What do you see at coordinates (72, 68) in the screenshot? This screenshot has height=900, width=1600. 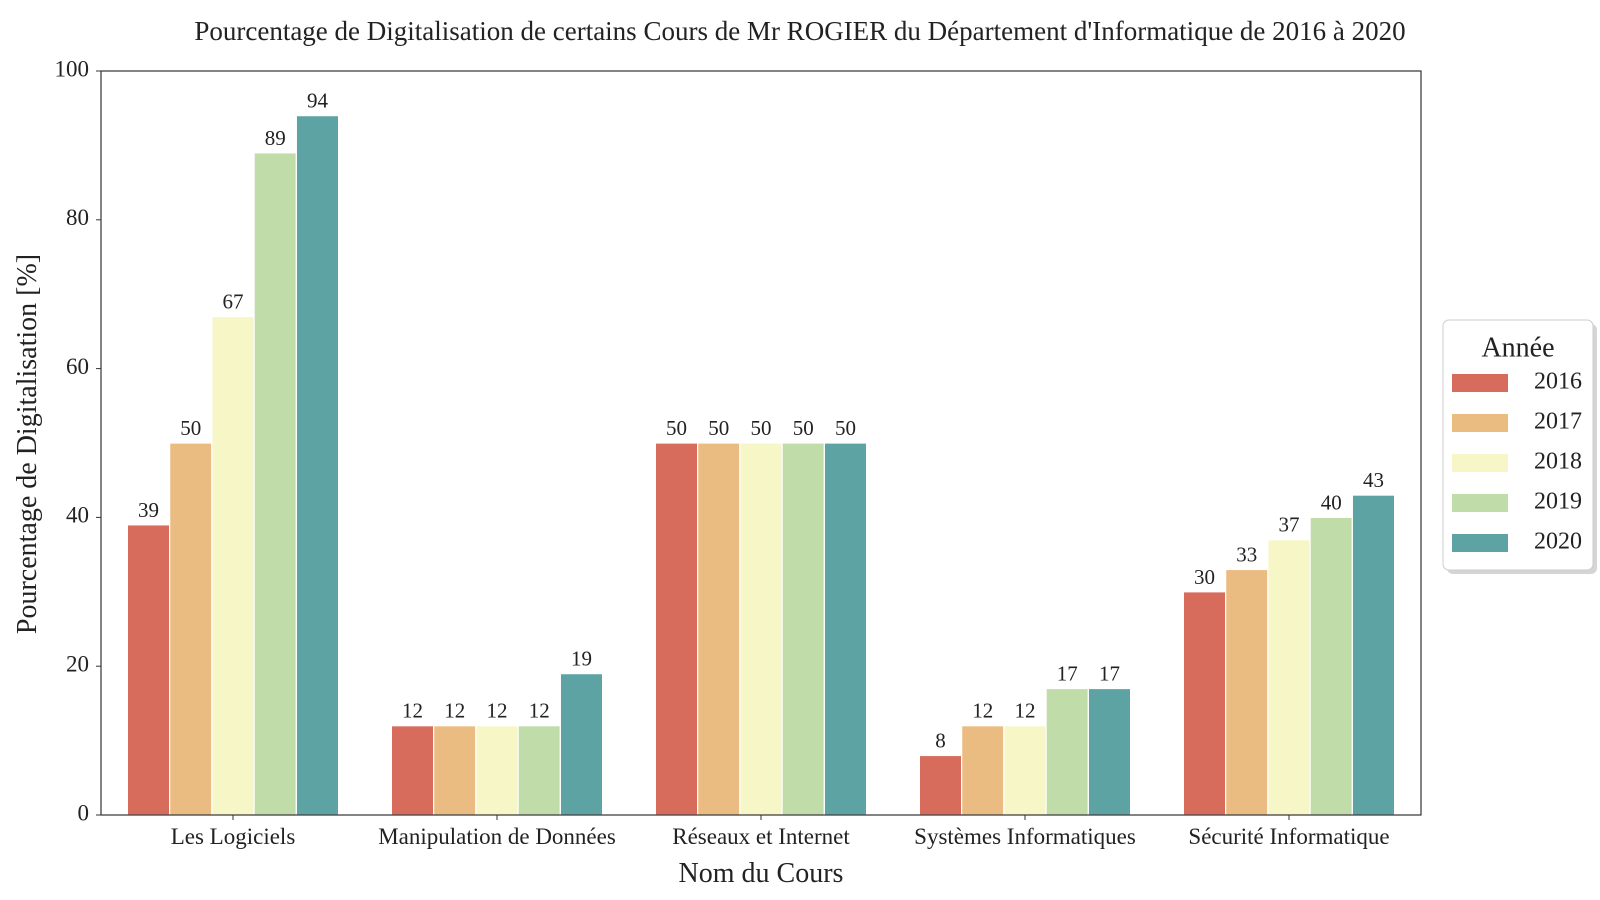 I see `y-tick-label: 100` at bounding box center [72, 68].